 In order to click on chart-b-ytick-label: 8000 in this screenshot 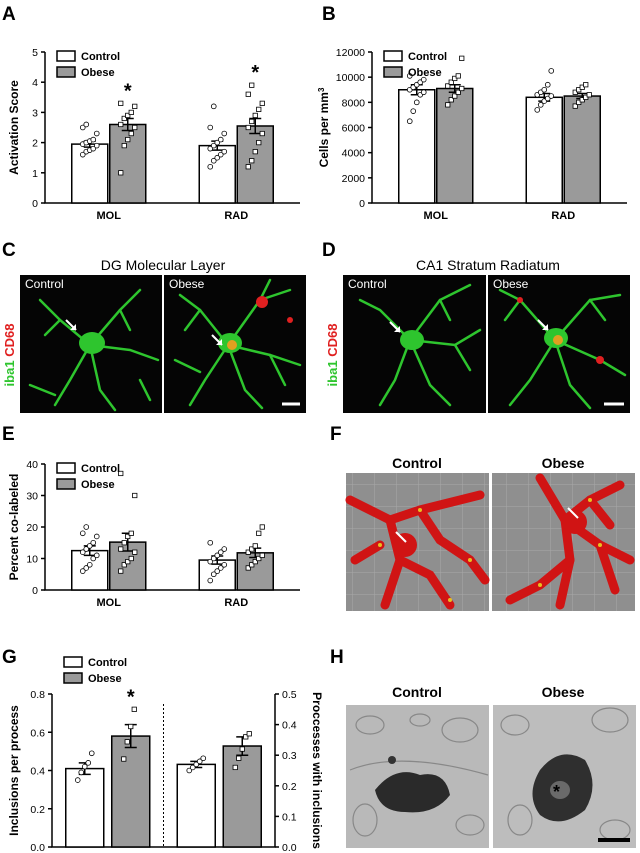, I will do `click(354, 103)`.